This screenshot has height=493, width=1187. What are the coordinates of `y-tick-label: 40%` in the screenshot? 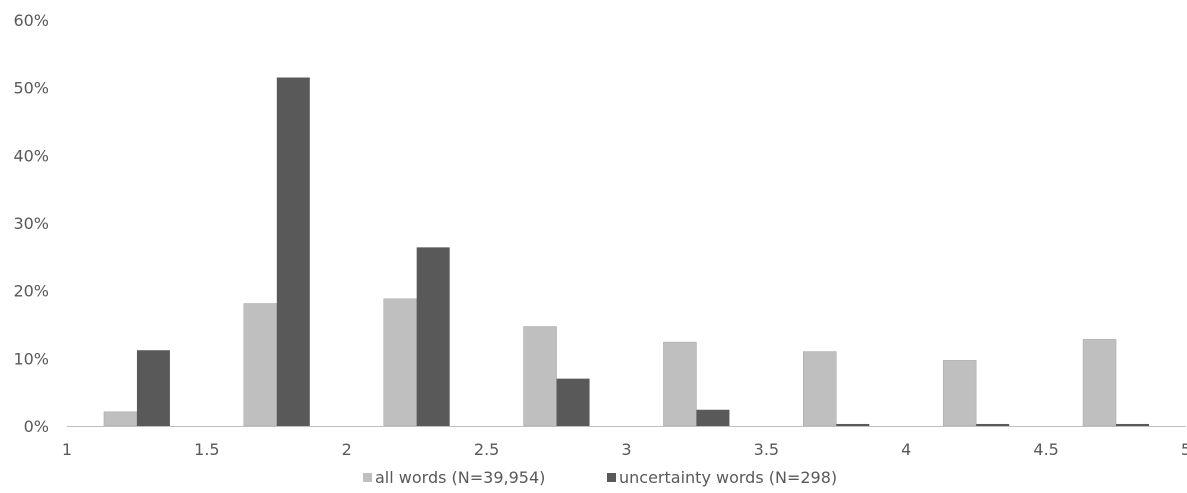 It's located at (31, 155).